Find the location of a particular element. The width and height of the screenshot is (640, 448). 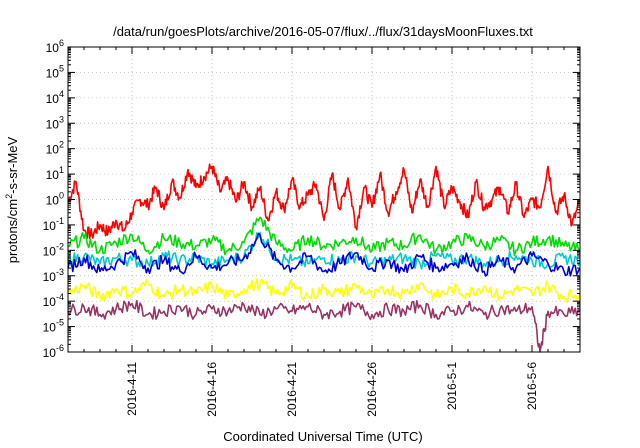

y-tick-label: 10⁵ is located at coordinates (55, 71).